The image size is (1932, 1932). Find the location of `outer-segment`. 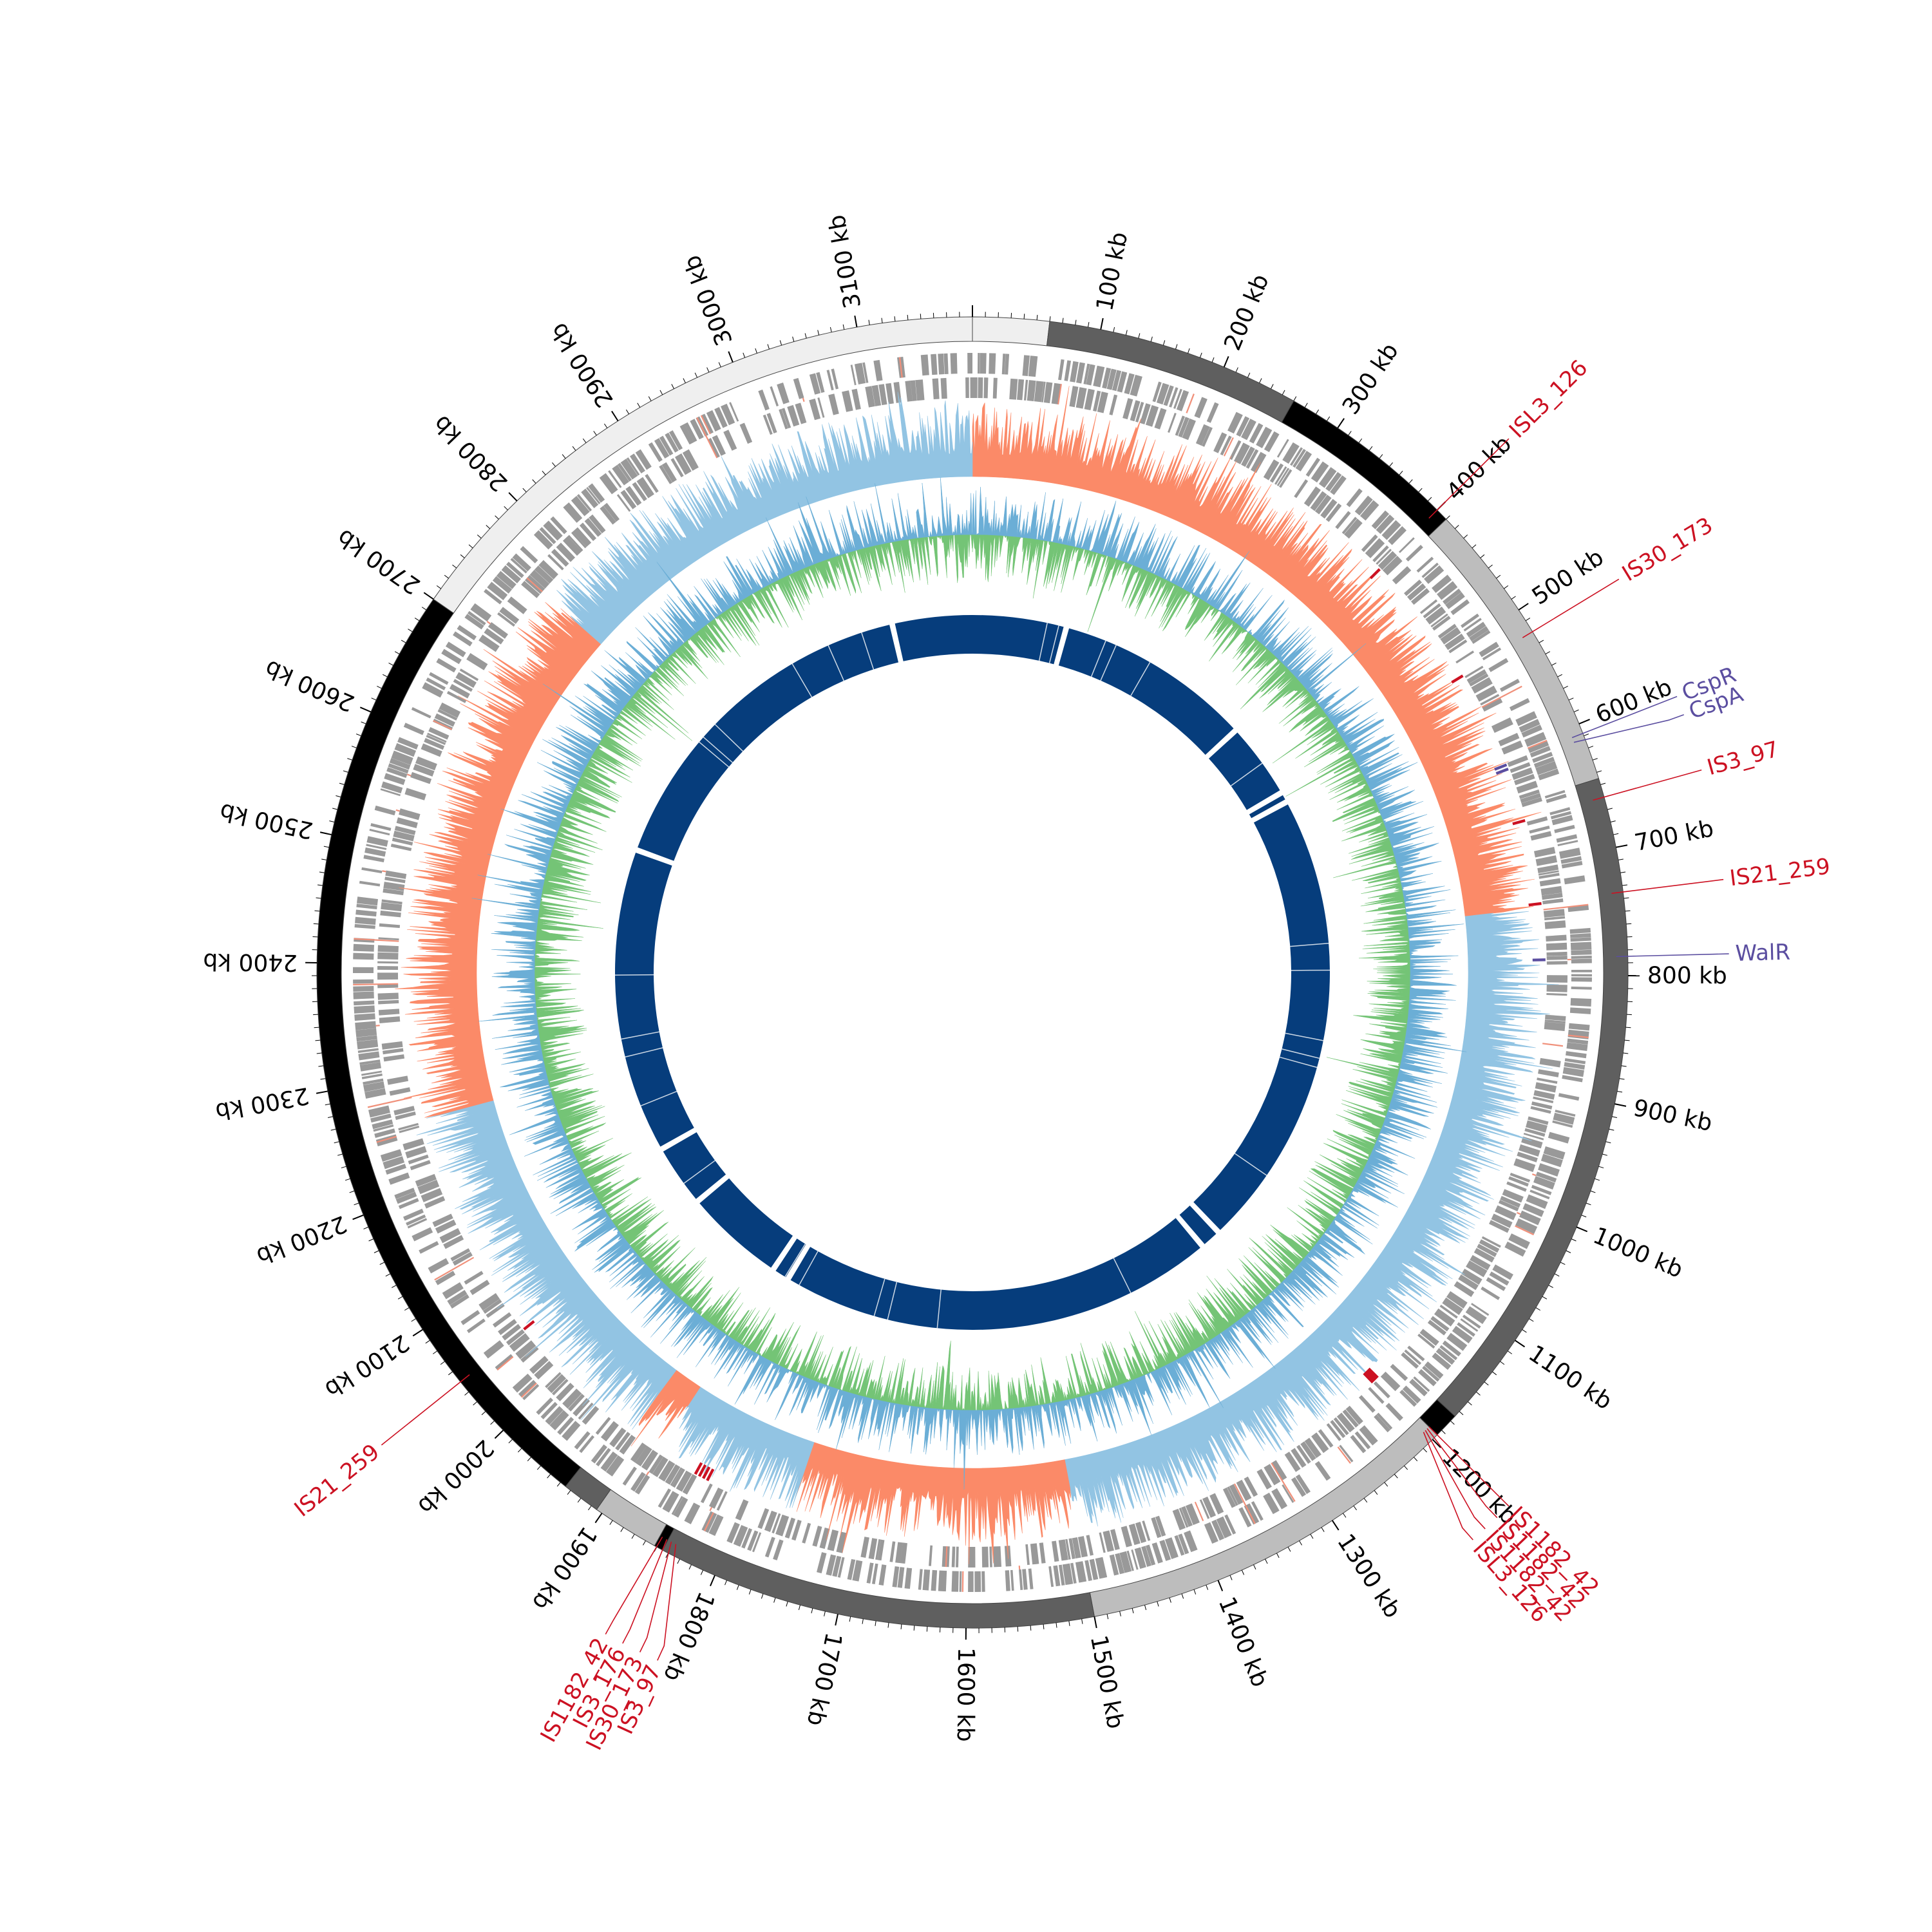

outer-segment is located at coordinates (1011, 331).